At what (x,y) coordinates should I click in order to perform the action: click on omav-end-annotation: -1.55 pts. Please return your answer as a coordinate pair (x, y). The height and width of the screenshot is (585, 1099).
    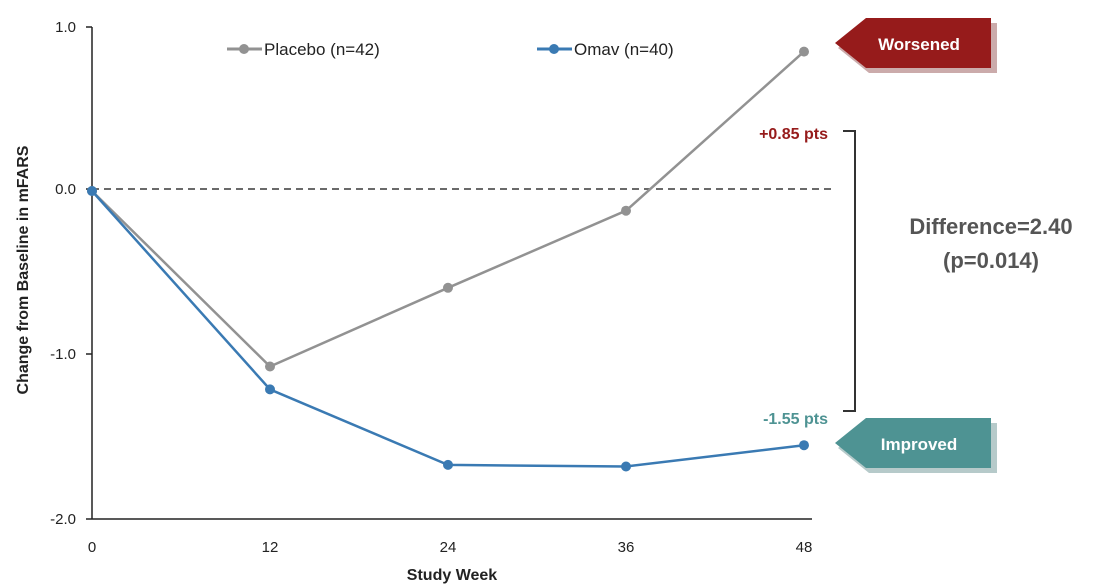
    Looking at the image, I should click on (795, 419).